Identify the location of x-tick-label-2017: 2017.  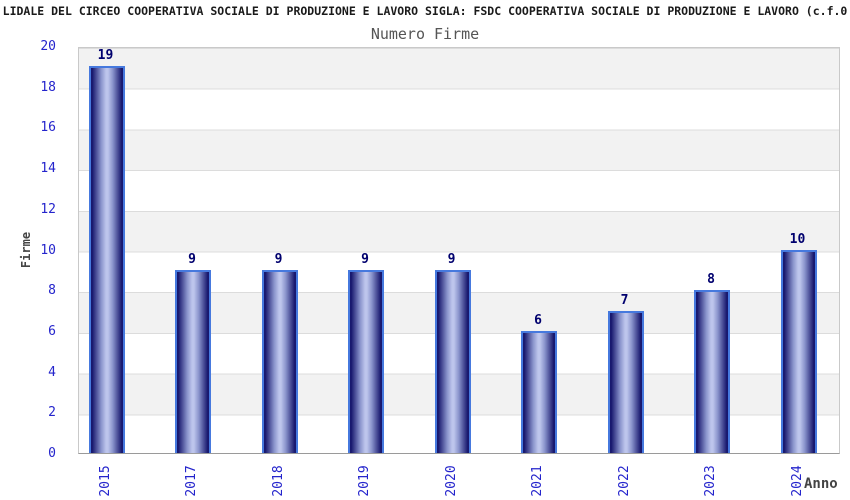
(191, 481).